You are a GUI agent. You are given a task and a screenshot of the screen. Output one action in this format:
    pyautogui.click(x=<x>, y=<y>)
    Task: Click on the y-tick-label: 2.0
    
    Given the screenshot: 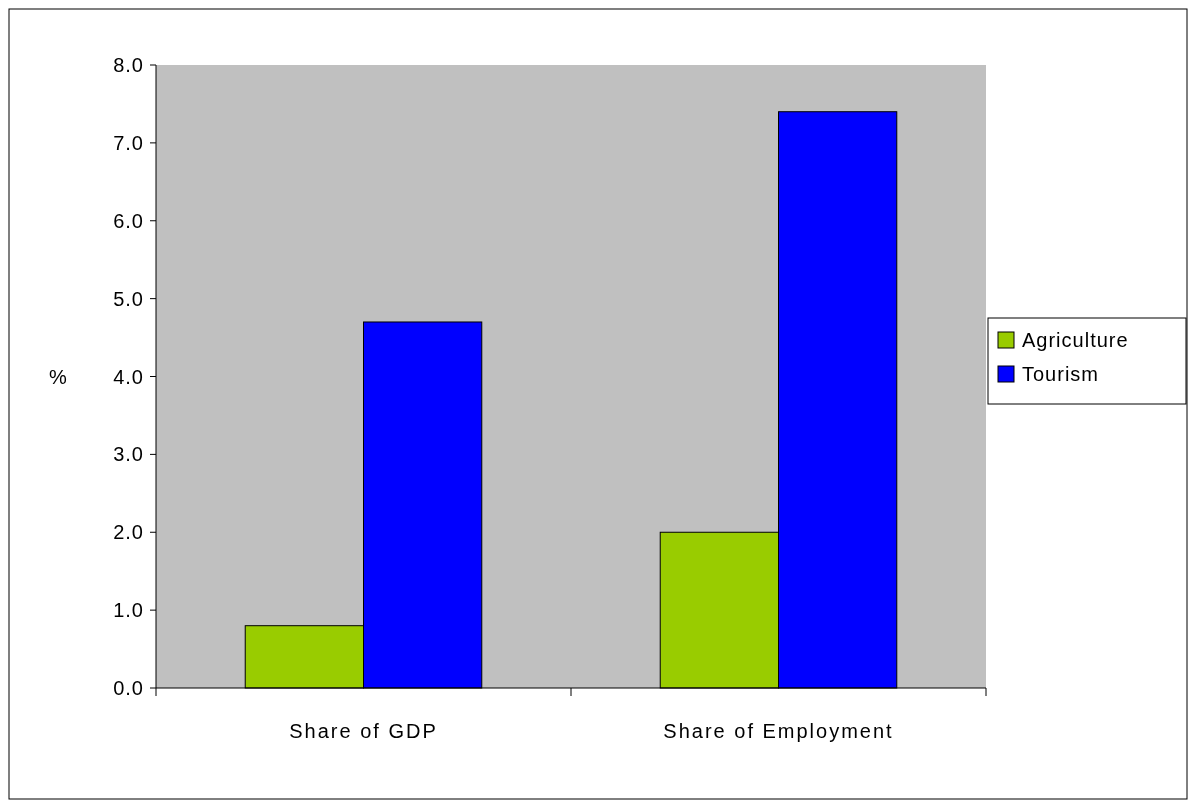 What is the action you would take?
    pyautogui.click(x=128, y=532)
    